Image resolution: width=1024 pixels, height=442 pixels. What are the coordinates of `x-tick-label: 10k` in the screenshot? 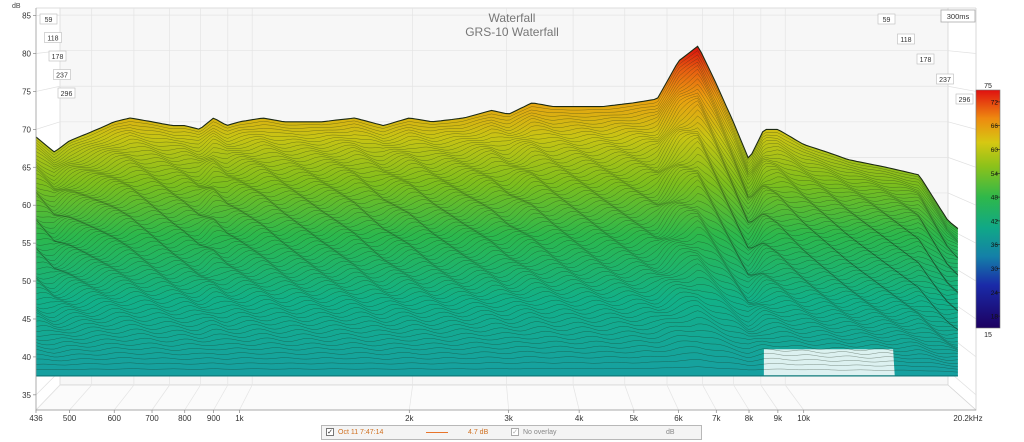 It's located at (804, 418).